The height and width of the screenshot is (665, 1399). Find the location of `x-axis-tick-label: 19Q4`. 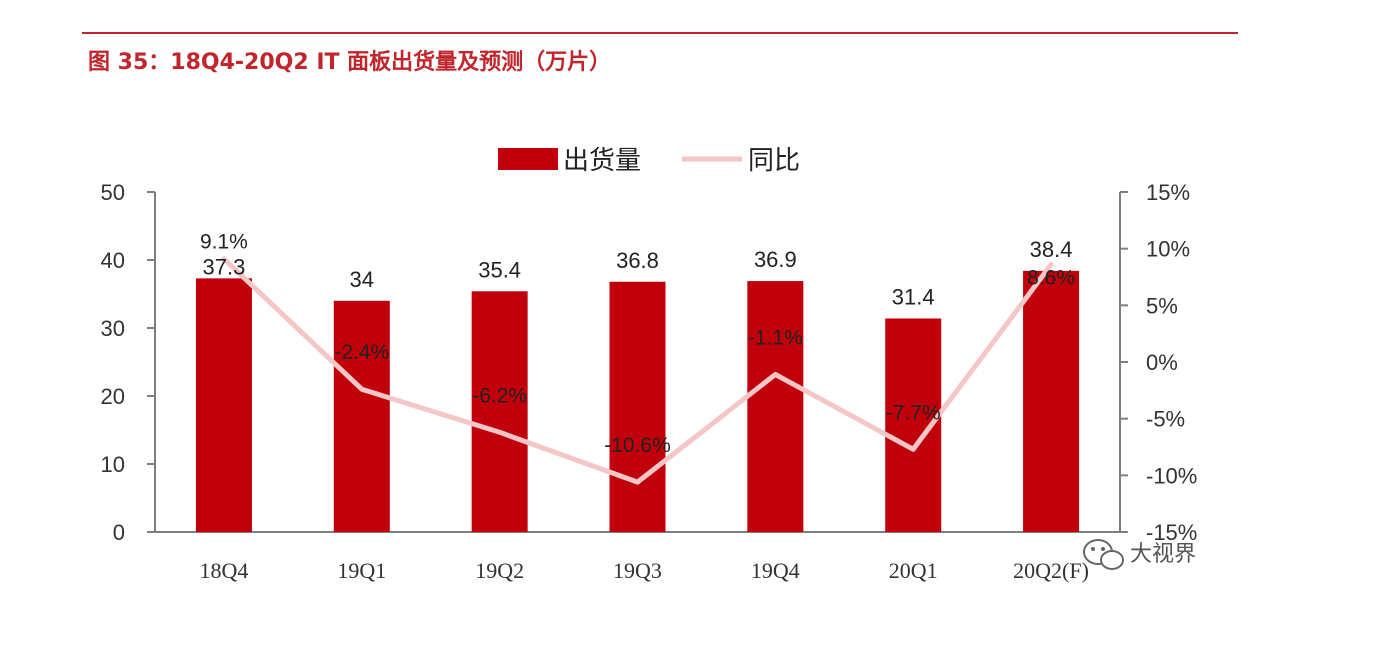

x-axis-tick-label: 19Q4 is located at coordinates (775, 570).